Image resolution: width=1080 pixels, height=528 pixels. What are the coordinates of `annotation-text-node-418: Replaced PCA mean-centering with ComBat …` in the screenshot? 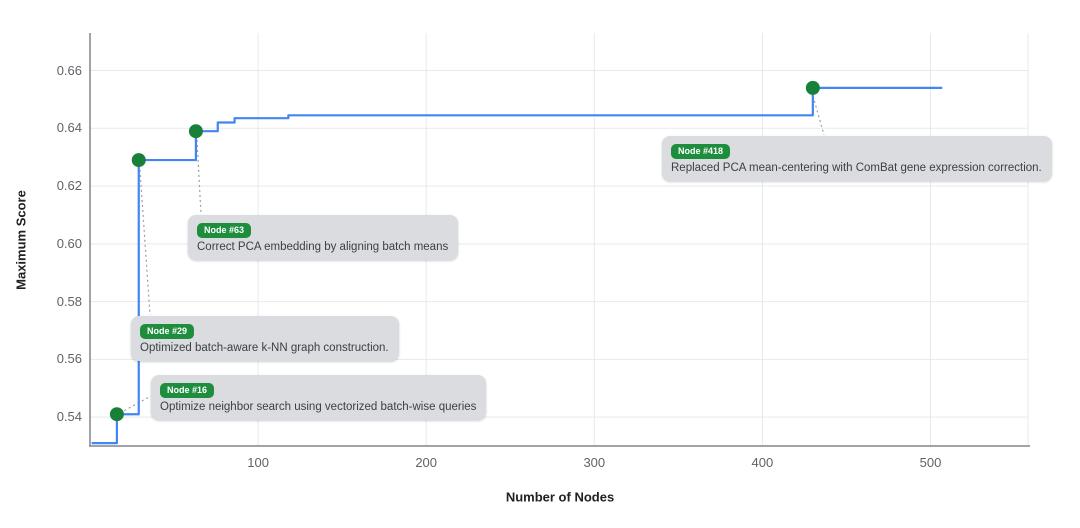 It's located at (856, 168).